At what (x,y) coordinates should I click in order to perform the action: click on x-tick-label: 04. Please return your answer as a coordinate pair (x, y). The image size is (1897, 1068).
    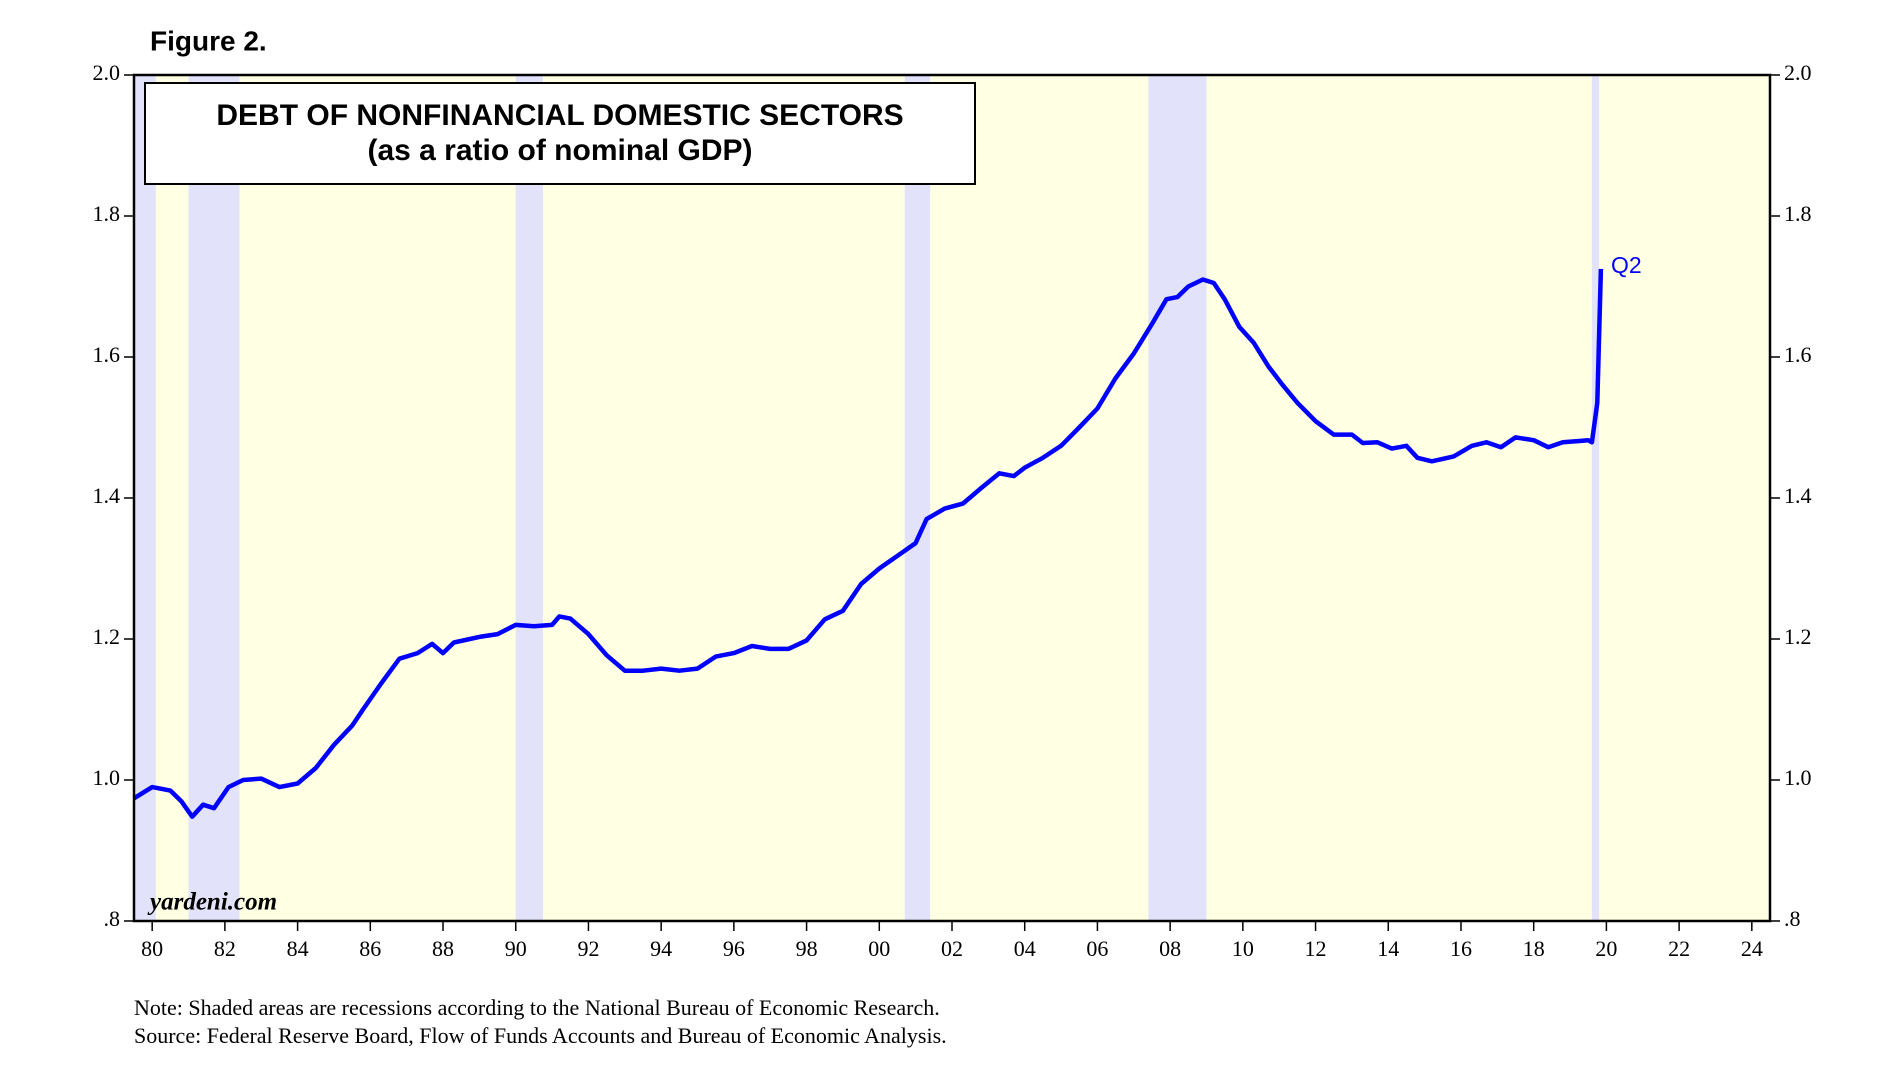
    Looking at the image, I should click on (1025, 948).